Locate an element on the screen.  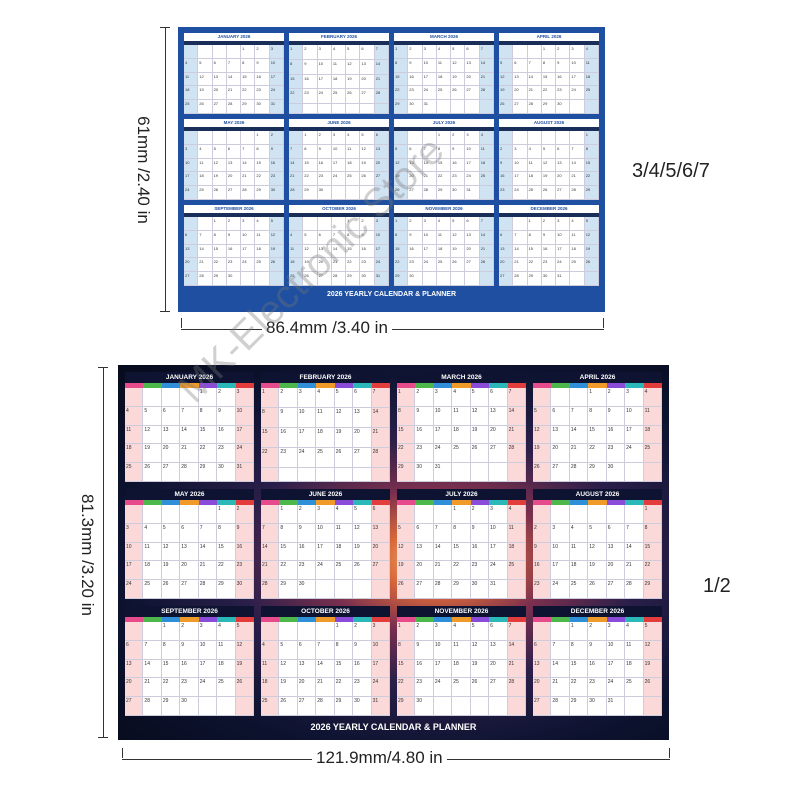
day-cell: 17 is located at coordinates (307, 438).